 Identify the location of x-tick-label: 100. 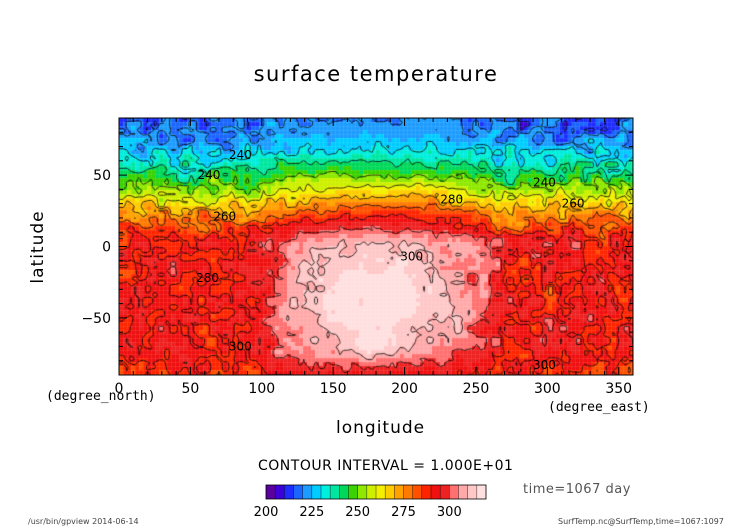
(261, 389).